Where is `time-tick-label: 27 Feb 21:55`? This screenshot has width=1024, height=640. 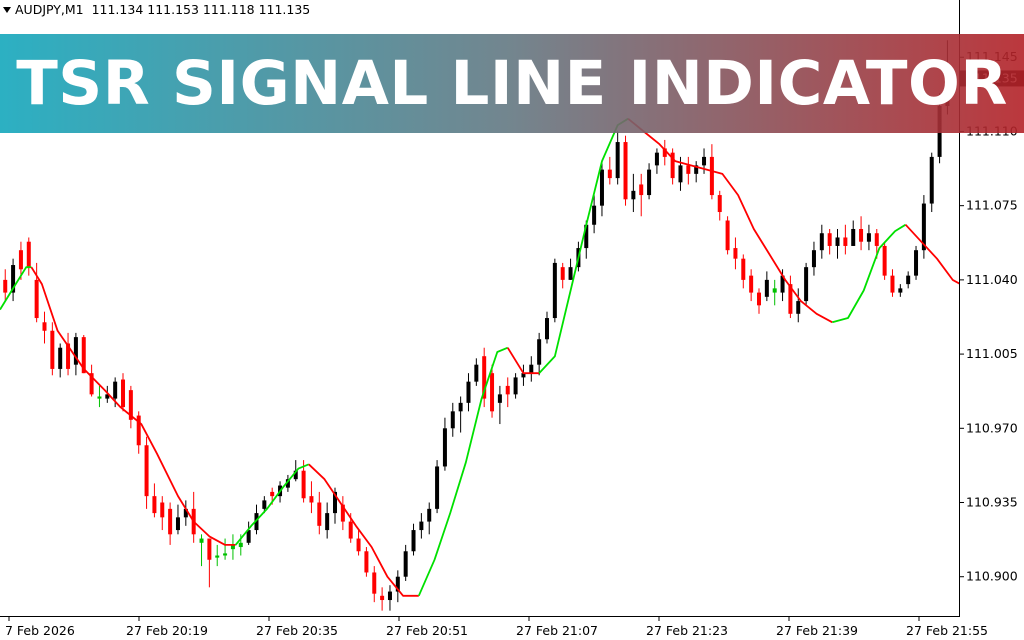
time-tick-label: 27 Feb 21:55 is located at coordinates (947, 630).